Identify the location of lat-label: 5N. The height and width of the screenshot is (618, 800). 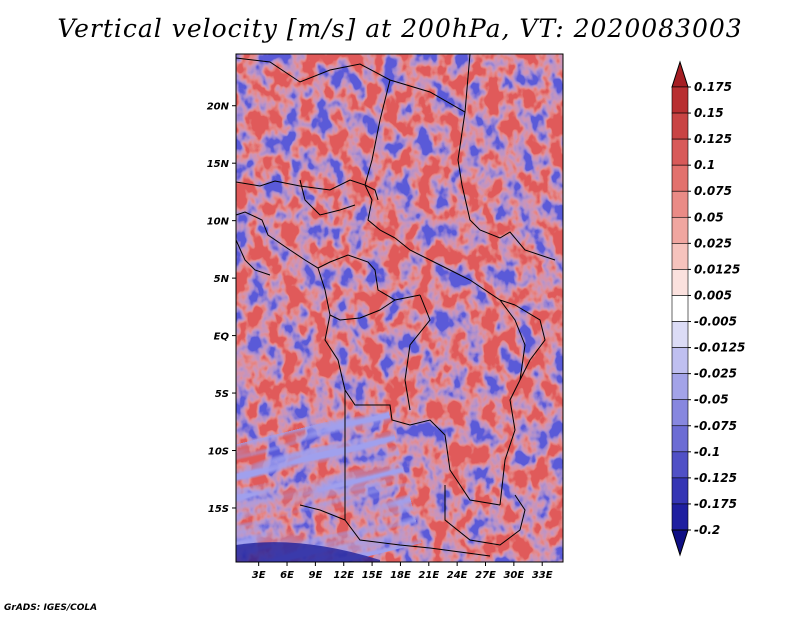
(222, 279).